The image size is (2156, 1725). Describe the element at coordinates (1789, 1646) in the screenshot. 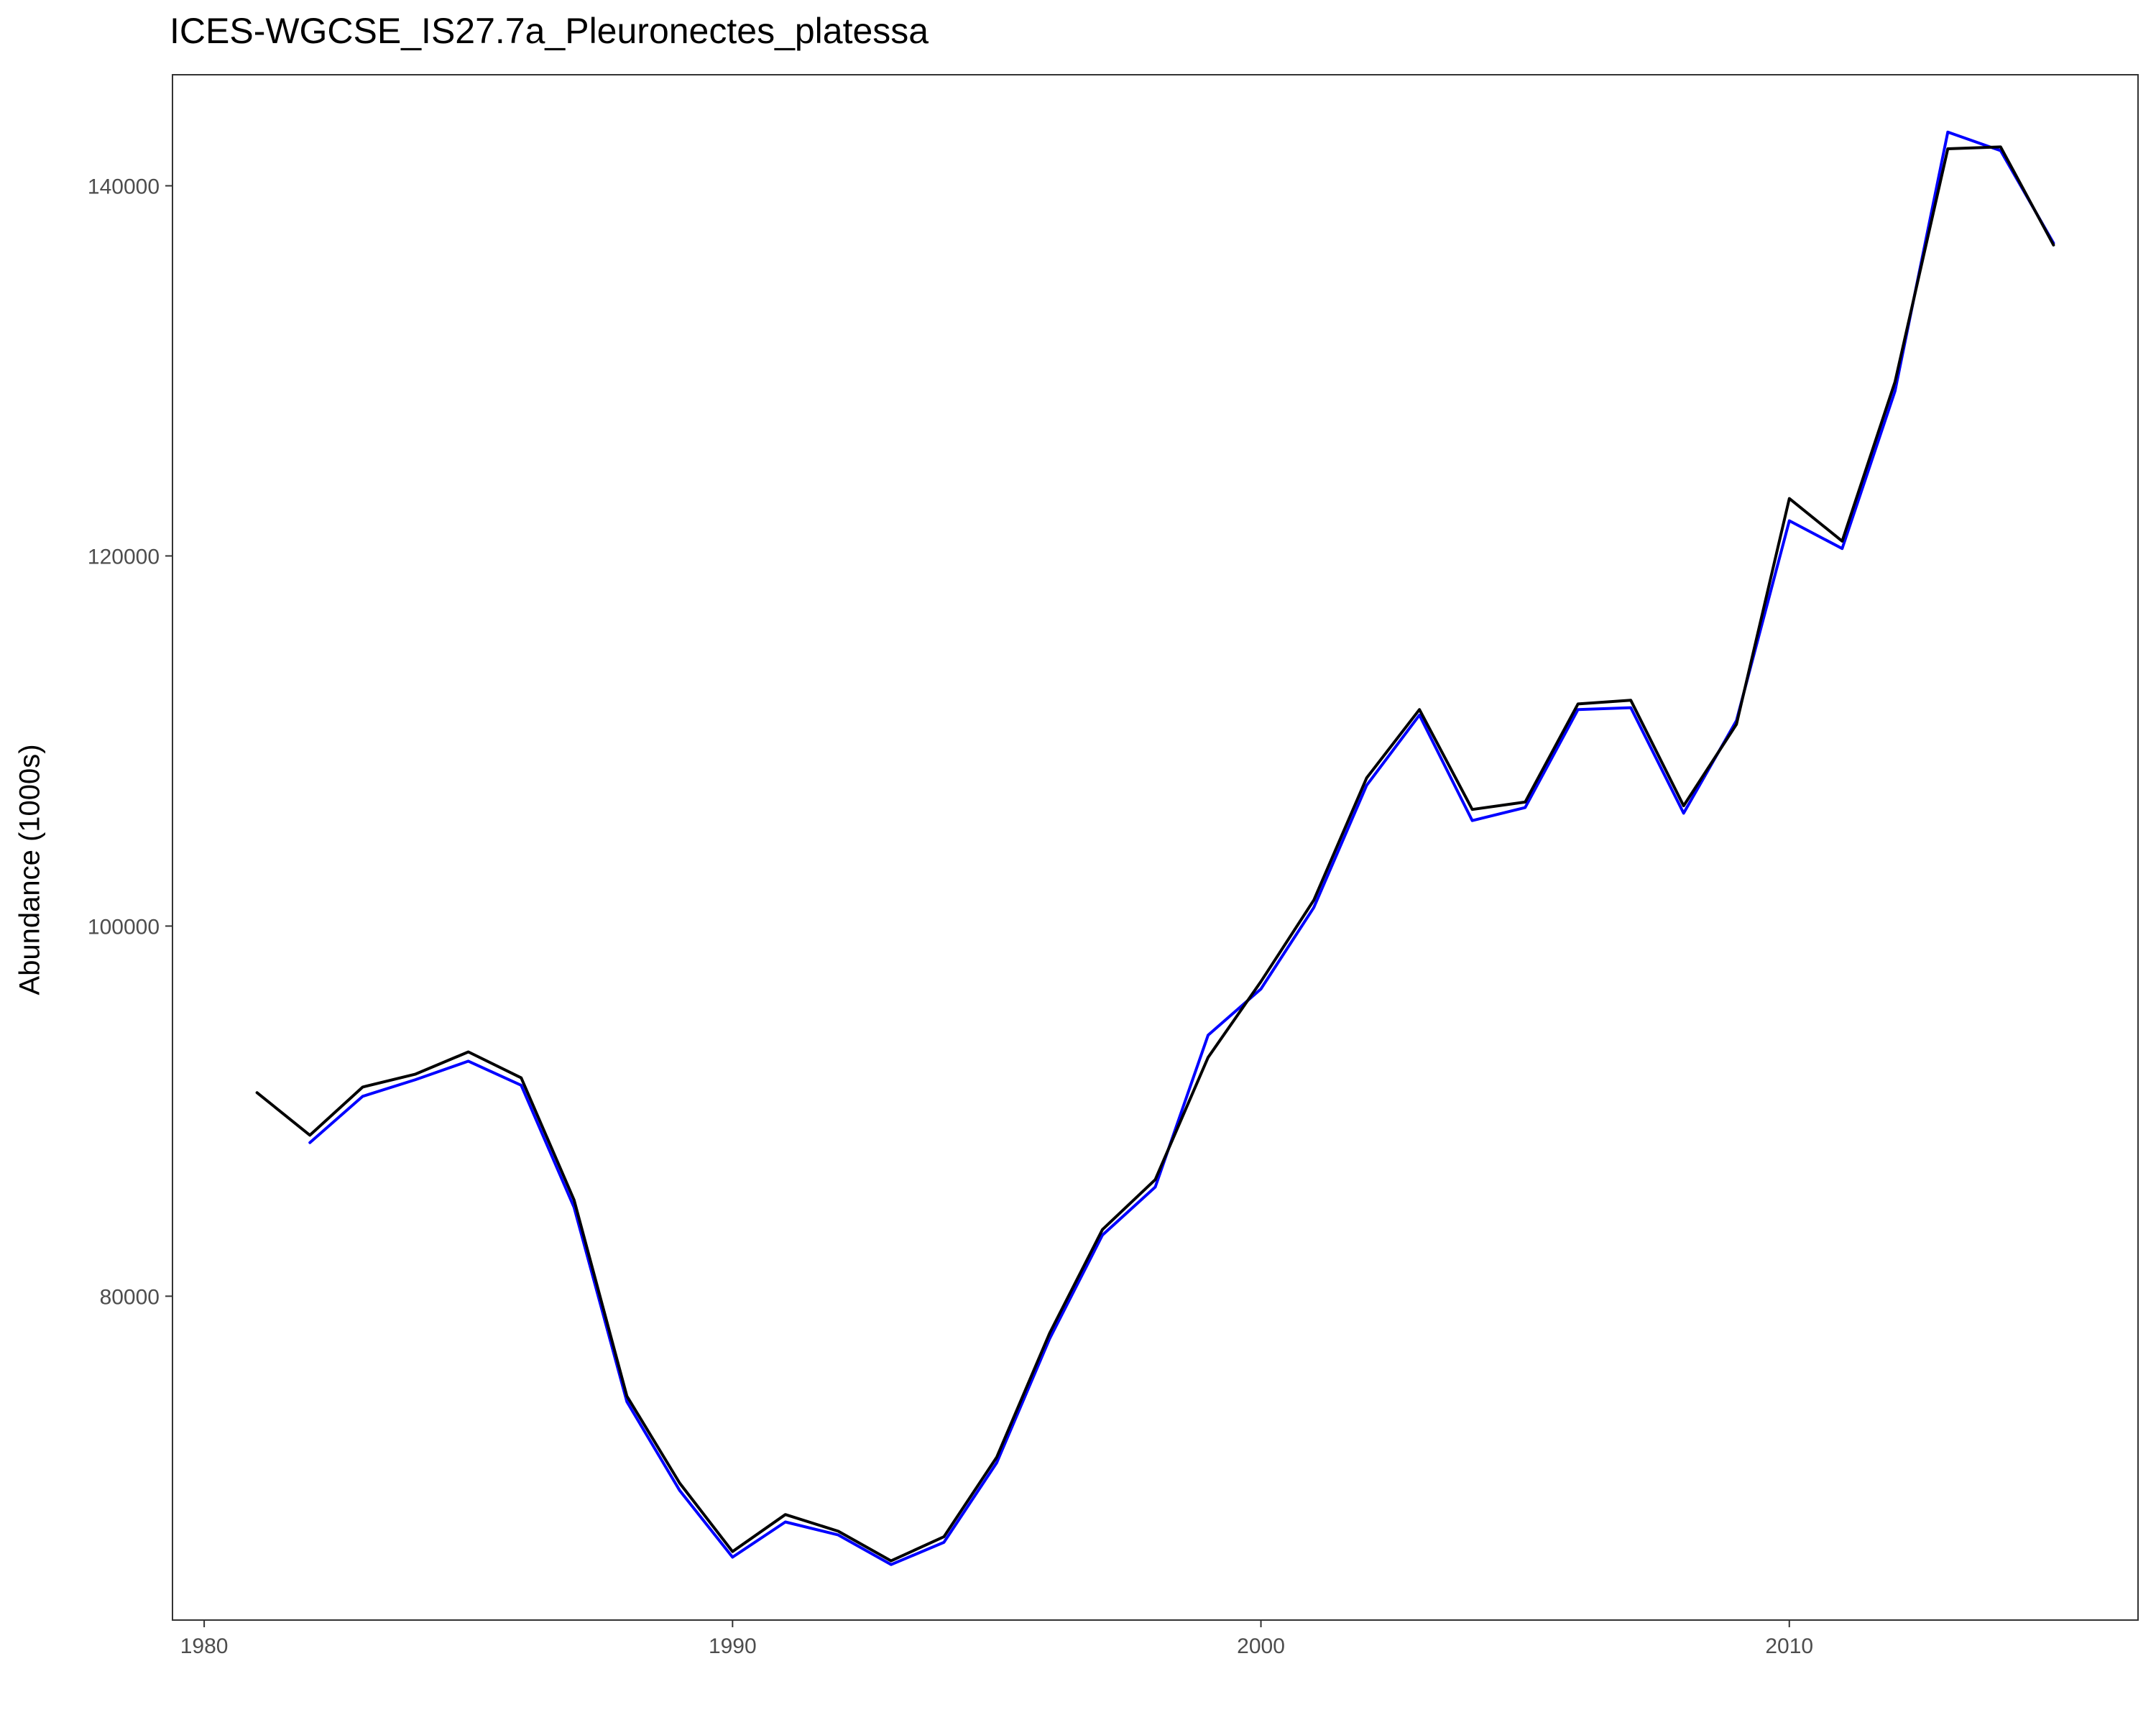

I see `x-tick-label: 2010` at that location.